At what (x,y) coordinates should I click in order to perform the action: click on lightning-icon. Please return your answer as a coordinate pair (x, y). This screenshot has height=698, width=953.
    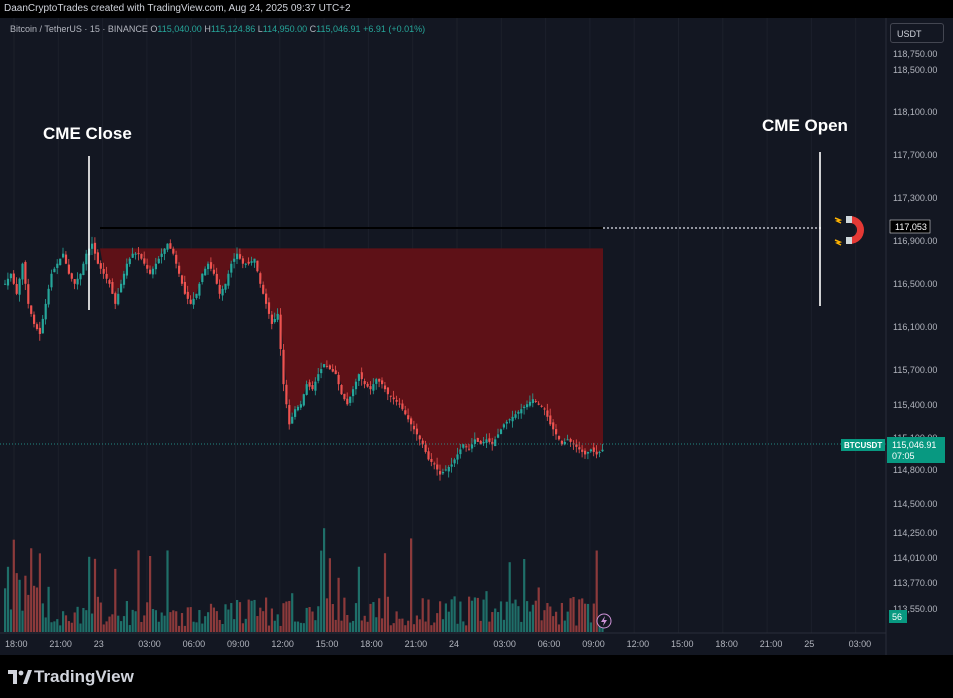
    Looking at the image, I should click on (604, 621).